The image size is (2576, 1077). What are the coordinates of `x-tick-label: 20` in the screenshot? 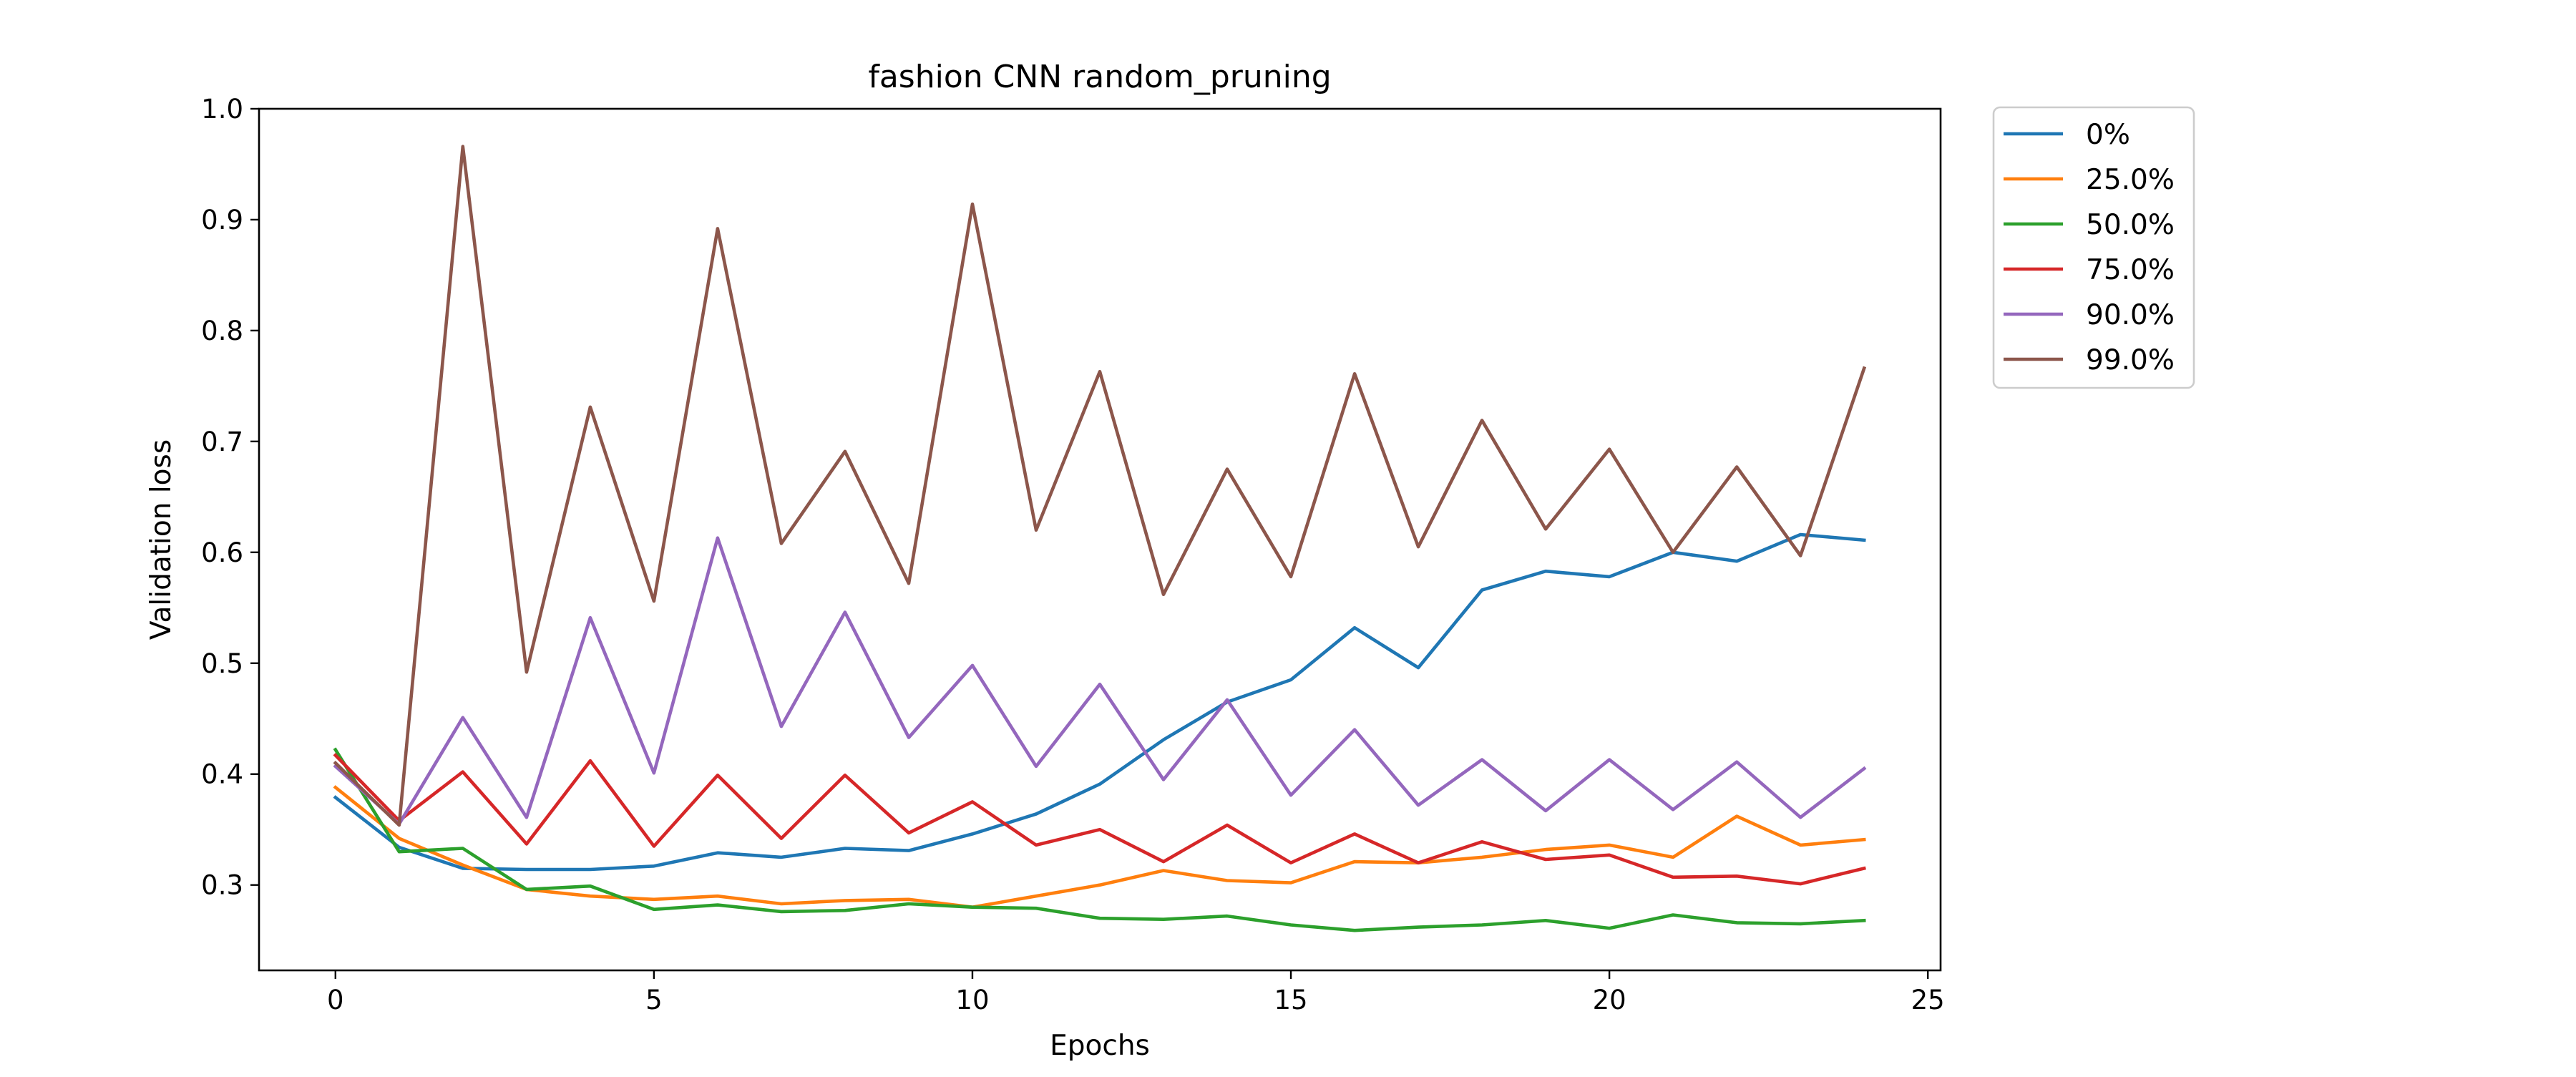 It's located at (1609, 1000).